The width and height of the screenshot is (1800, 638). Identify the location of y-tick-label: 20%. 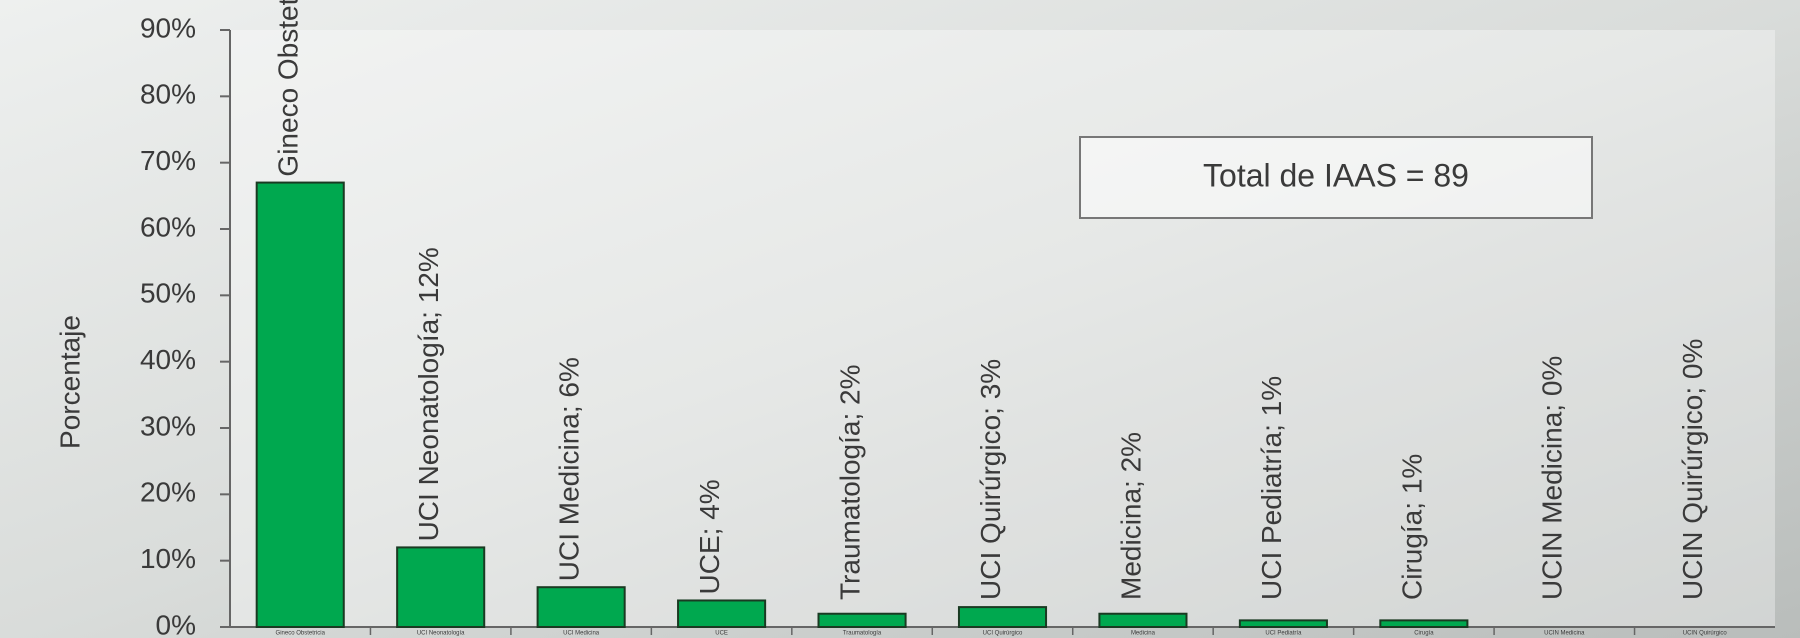
(168, 492).